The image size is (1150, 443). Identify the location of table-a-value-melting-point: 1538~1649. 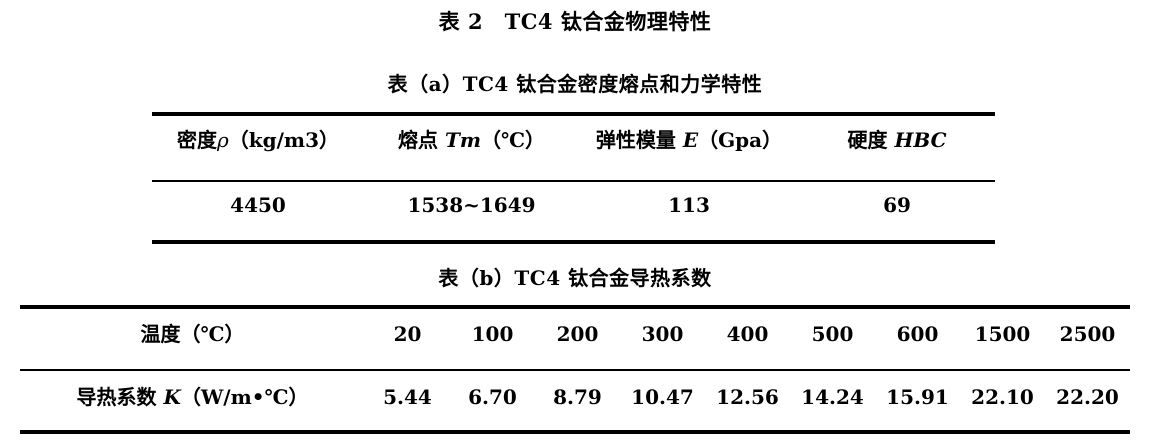
(471, 205).